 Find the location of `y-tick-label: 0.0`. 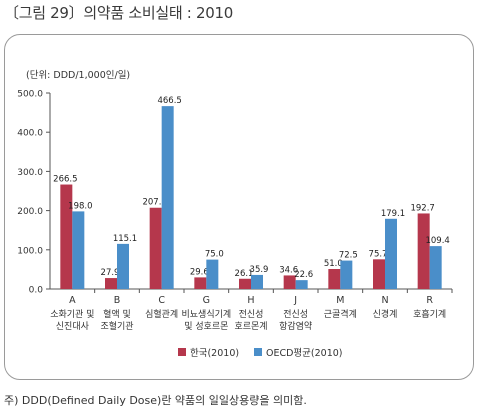

y-tick-label: 0.0 is located at coordinates (36, 291).